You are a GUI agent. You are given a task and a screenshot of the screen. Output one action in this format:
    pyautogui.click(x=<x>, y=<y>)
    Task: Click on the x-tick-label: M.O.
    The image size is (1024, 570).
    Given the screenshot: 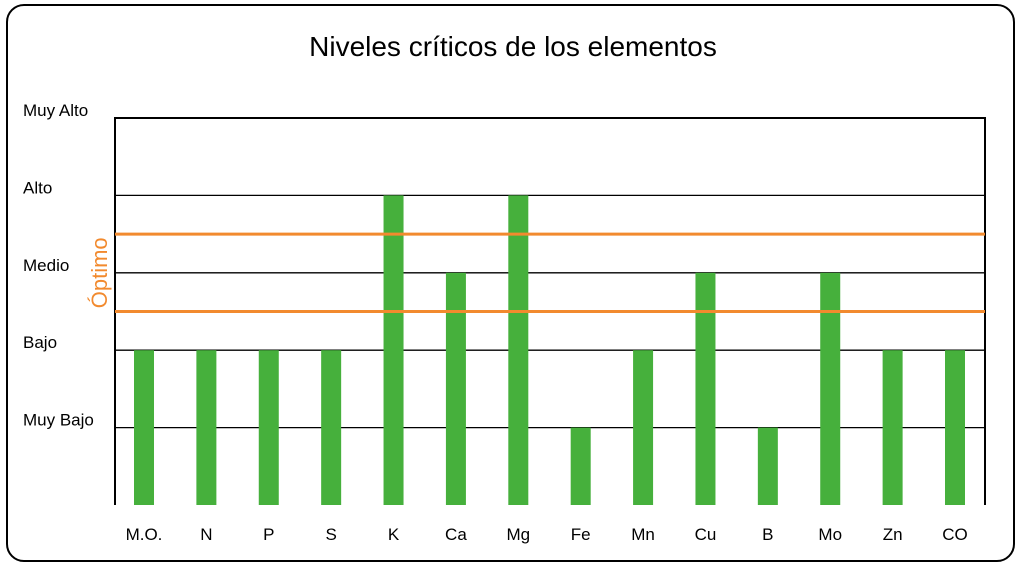 What is the action you would take?
    pyautogui.click(x=144, y=534)
    